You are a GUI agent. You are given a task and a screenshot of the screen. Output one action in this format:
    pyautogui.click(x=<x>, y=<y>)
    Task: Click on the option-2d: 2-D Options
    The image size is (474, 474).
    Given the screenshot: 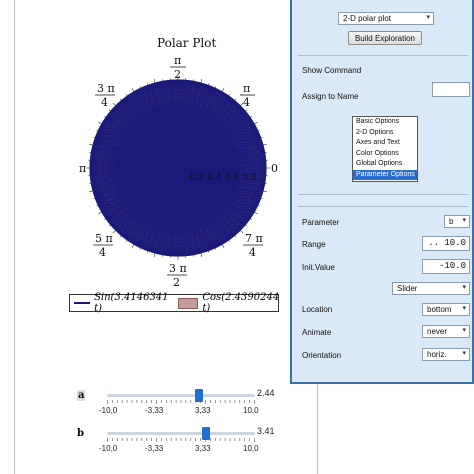 What is the action you would take?
    pyautogui.click(x=375, y=132)
    